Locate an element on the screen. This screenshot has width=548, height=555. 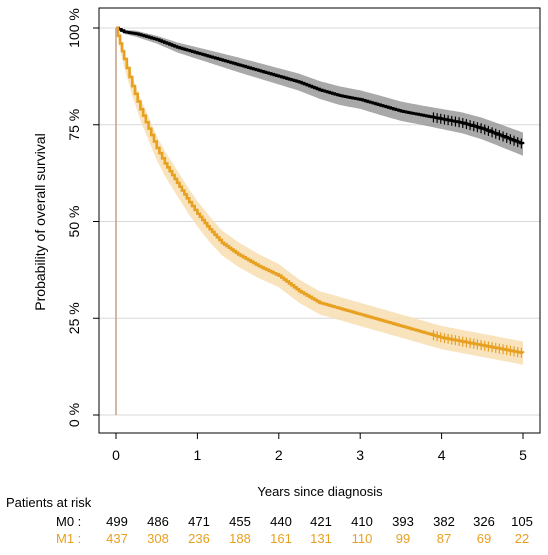
risk-value: 308 is located at coordinates (158, 538).